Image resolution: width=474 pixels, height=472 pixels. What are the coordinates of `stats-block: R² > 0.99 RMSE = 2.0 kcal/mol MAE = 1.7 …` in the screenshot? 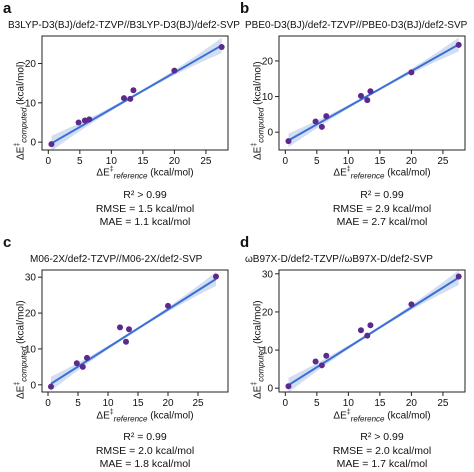 It's located at (382, 451).